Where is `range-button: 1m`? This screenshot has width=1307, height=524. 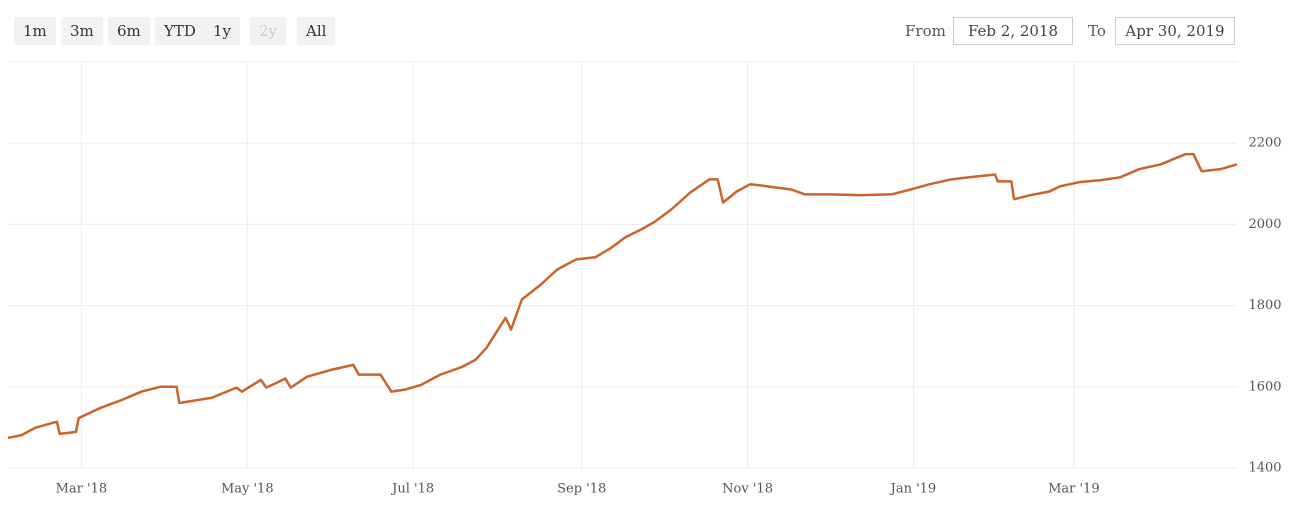 range-button: 1m is located at coordinates (35, 31).